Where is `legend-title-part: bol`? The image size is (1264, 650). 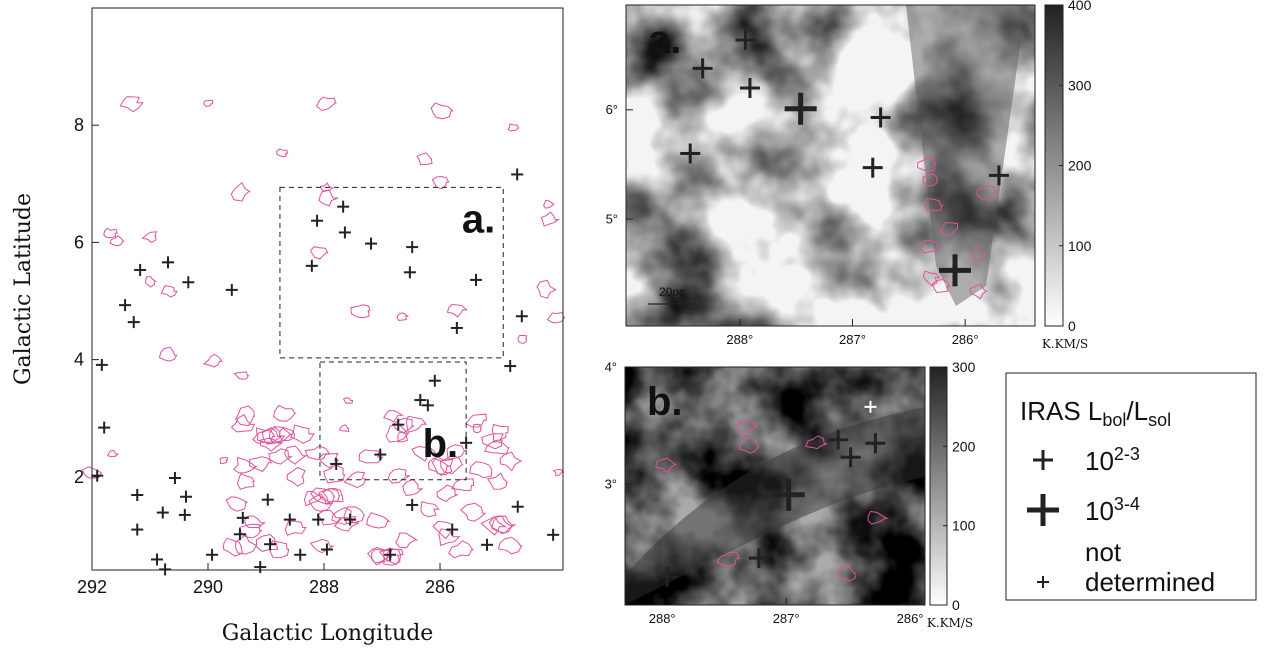 legend-title-part: bol is located at coordinates (1114, 420).